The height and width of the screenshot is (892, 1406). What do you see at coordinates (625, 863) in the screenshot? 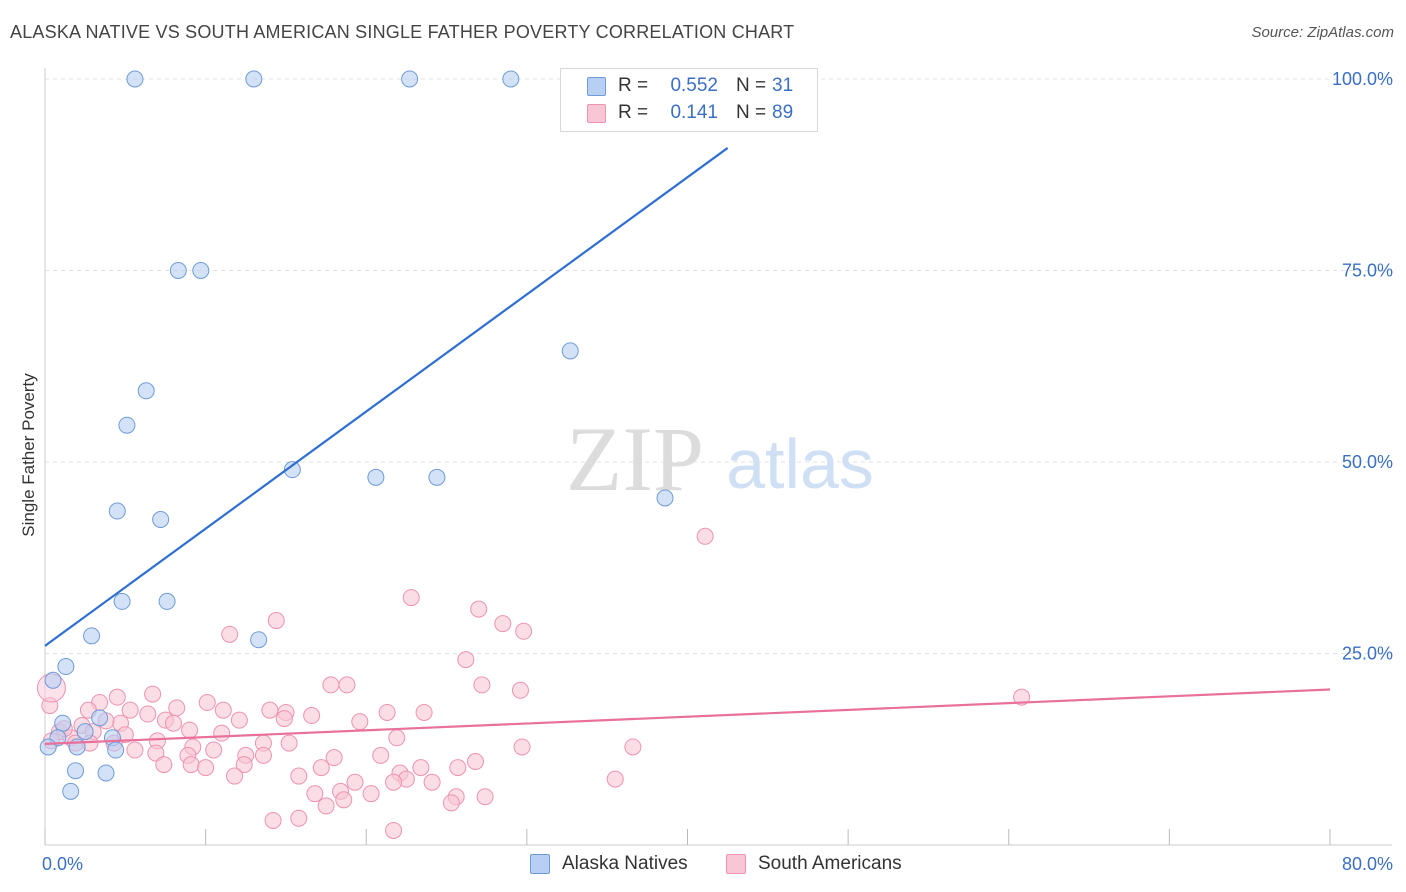
I see `alaska-legend-label: Alaska Natives` at bounding box center [625, 863].